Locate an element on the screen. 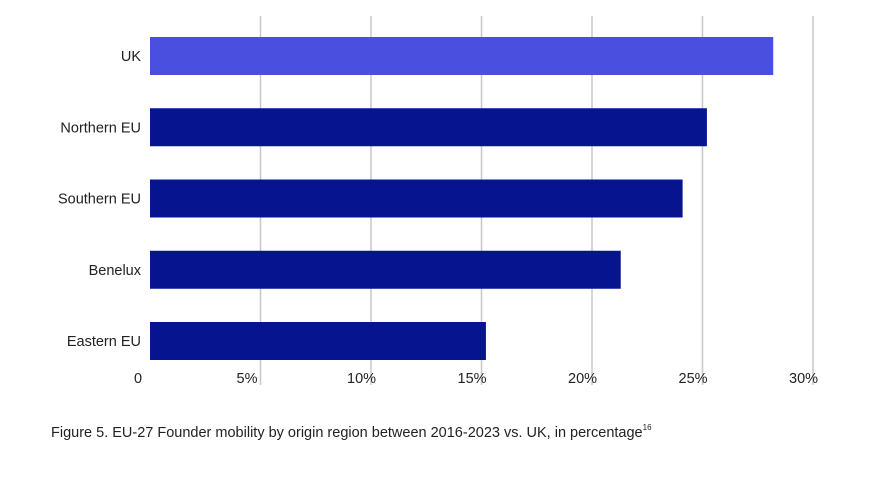  x-tick-20: 20% is located at coordinates (582, 379).